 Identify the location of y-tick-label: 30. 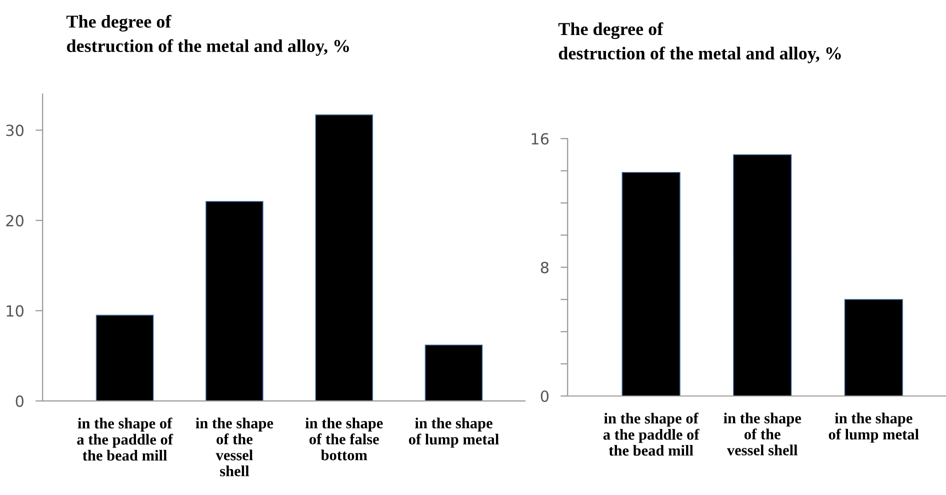
(15, 130).